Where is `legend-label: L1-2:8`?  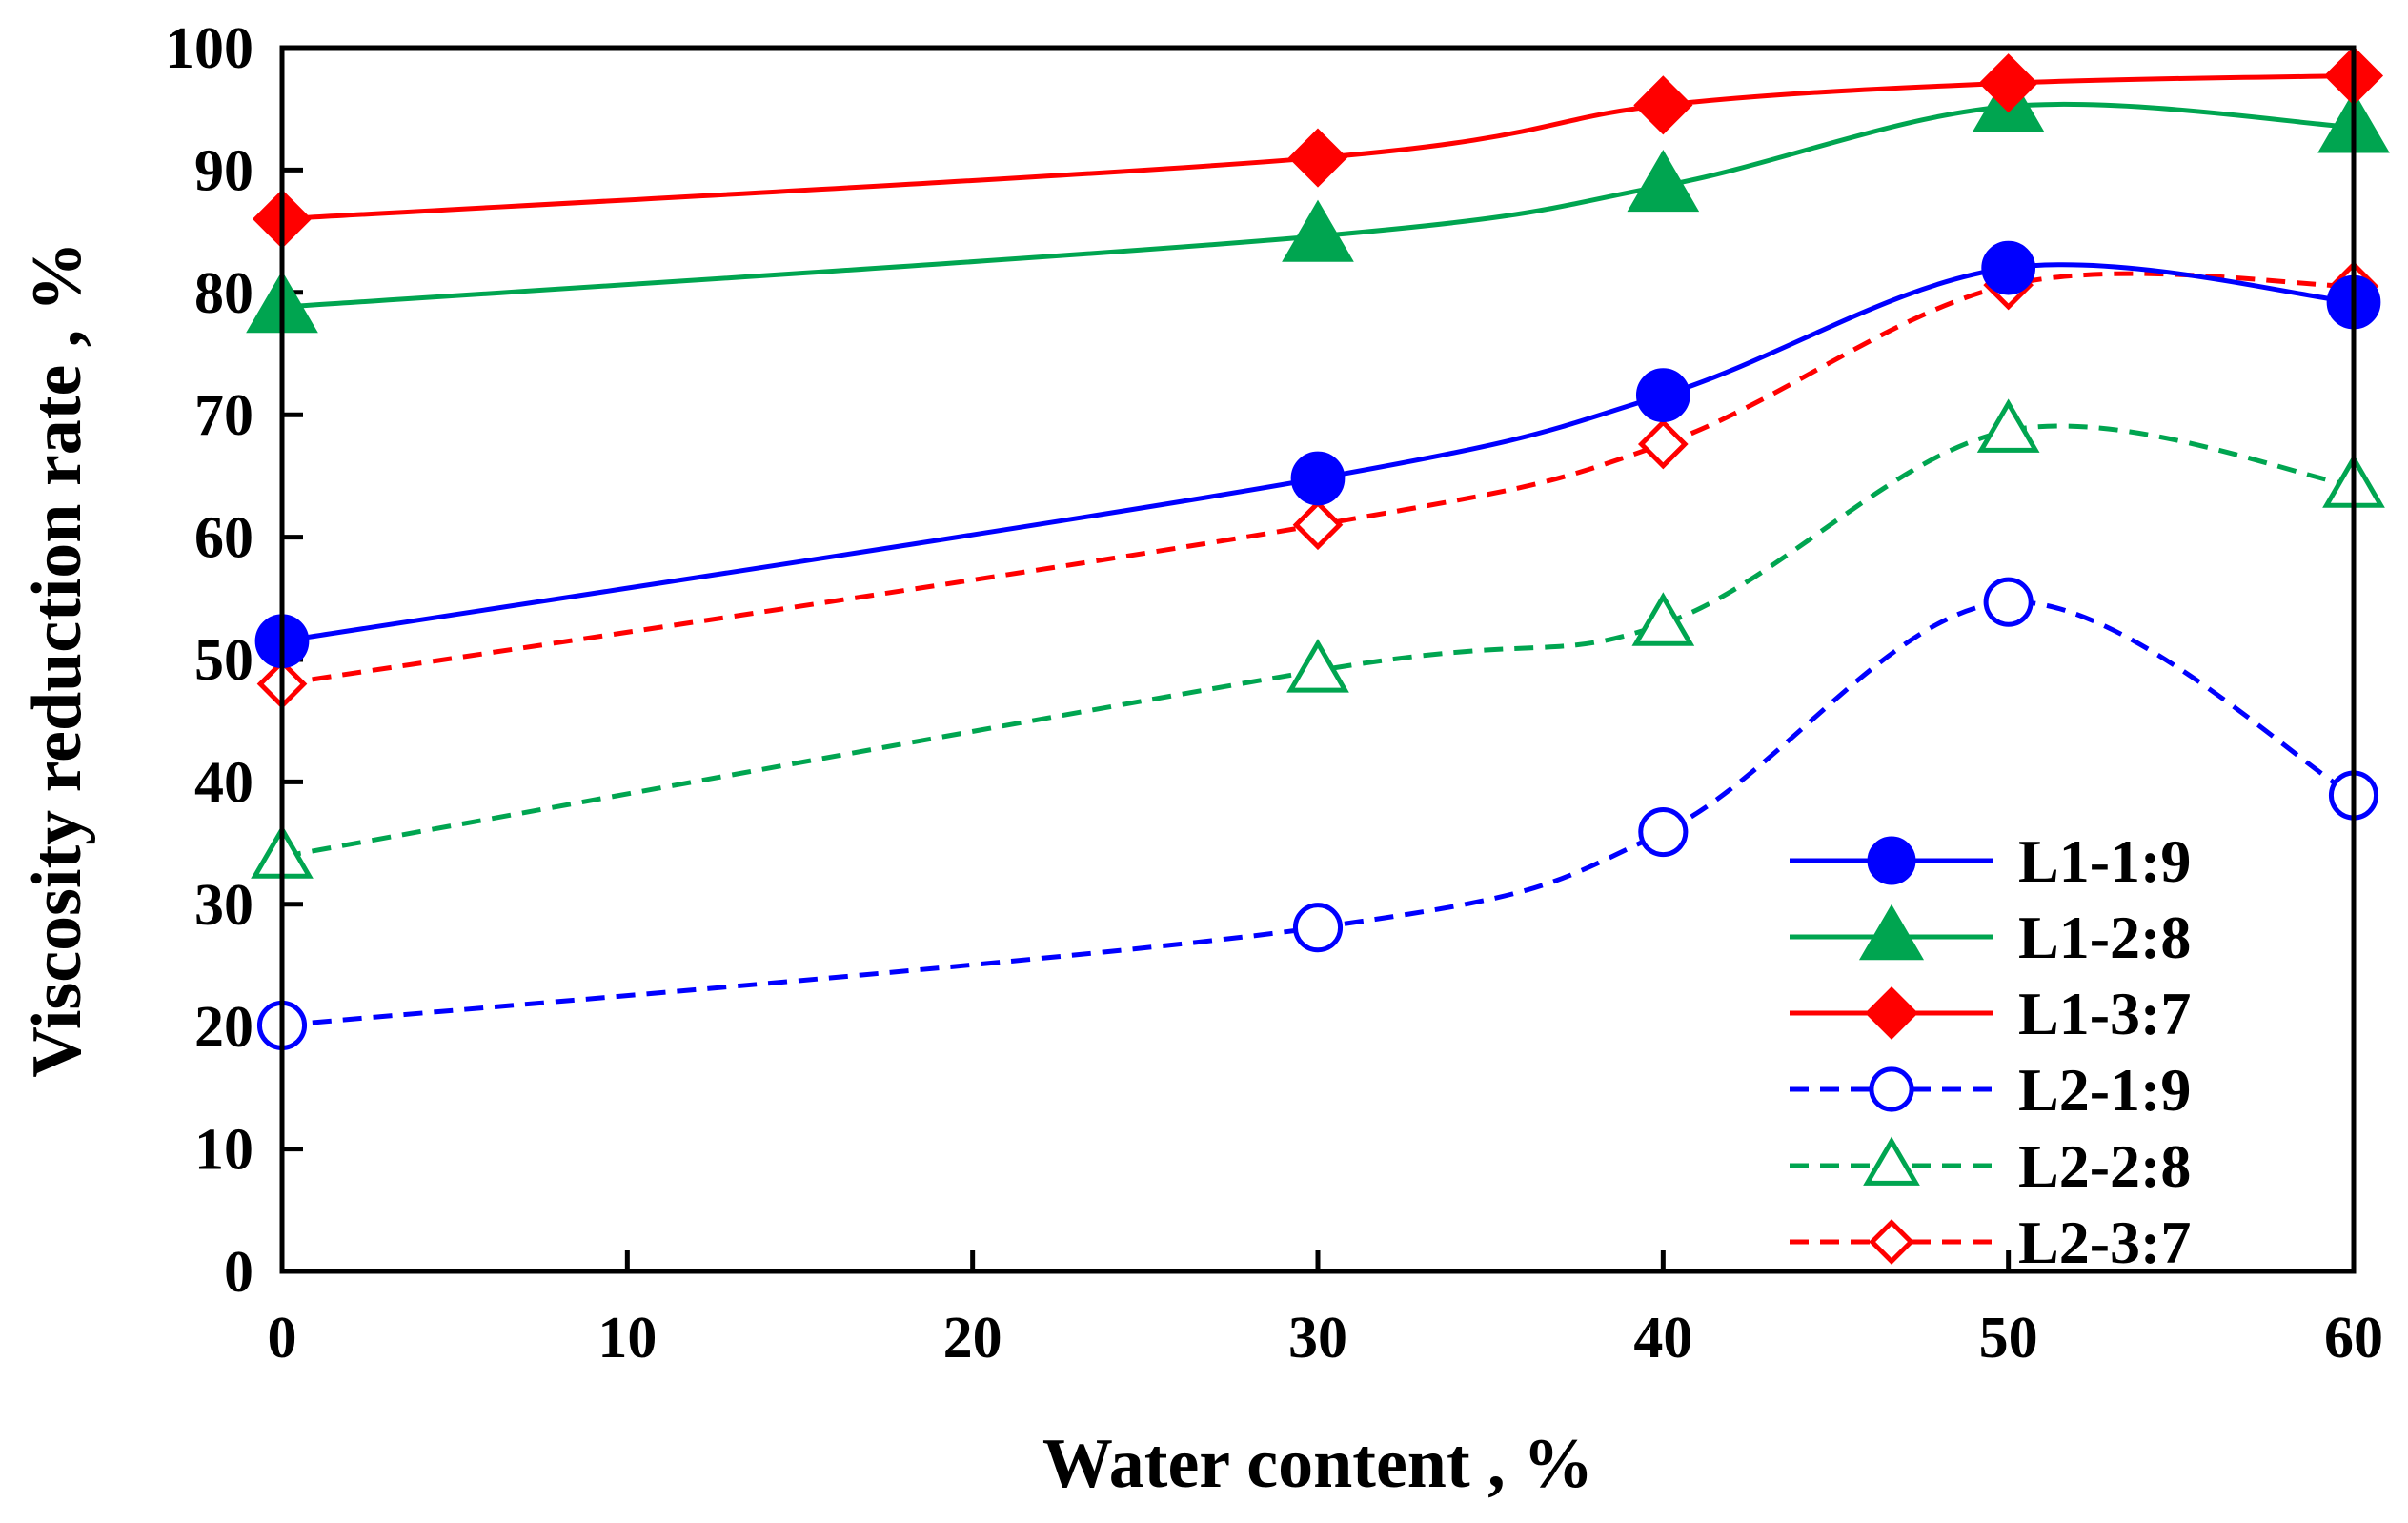 legend-label: L1-2:8 is located at coordinates (2104, 937).